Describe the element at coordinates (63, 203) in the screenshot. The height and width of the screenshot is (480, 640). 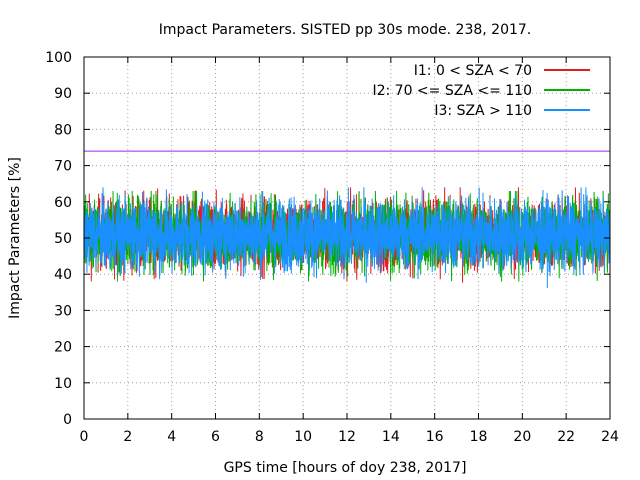
I see `y-tick-label-6: 60` at that location.